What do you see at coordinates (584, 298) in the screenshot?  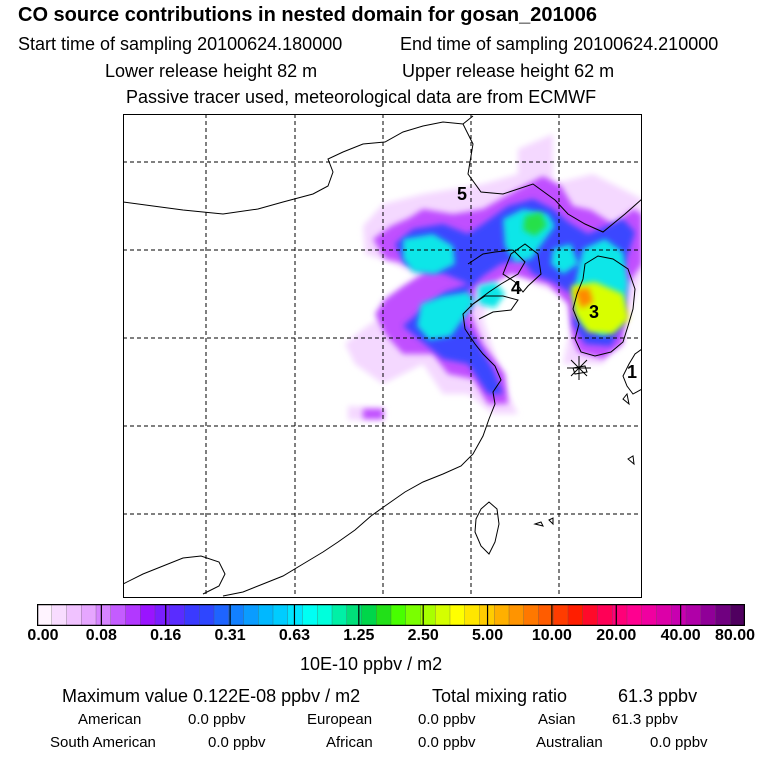 I see `plume-peak` at bounding box center [584, 298].